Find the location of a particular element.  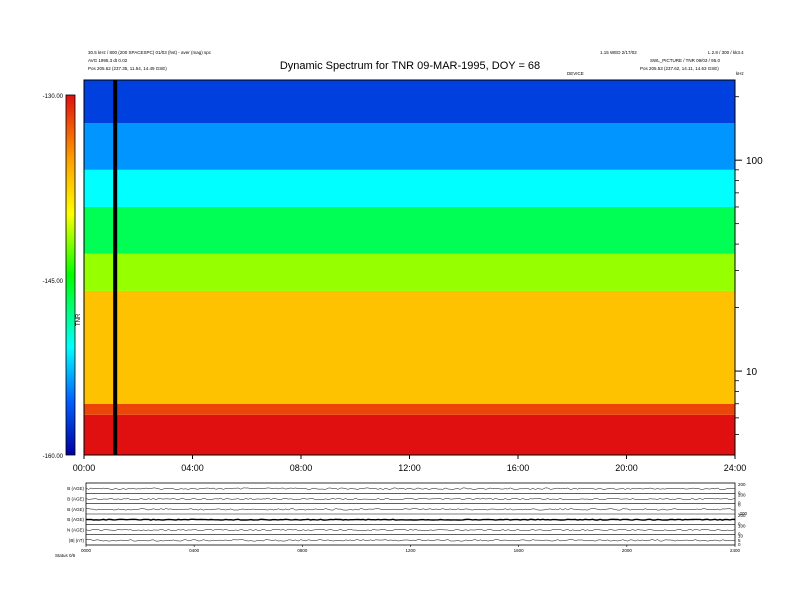

header-right-line-2: L 2.8 / 300 / kk3.4 is located at coordinates (726, 52).